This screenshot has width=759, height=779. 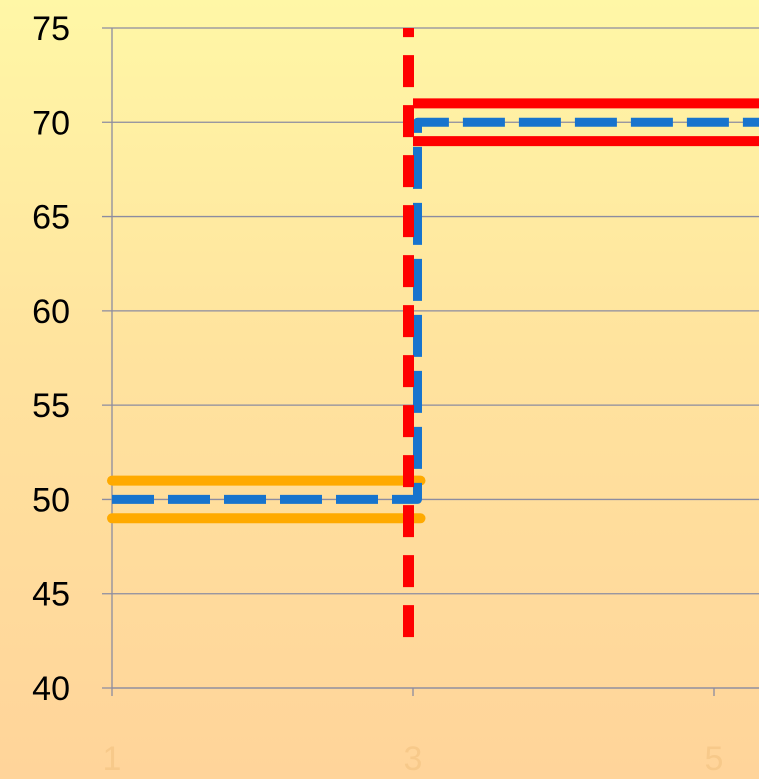 What do you see at coordinates (51, 406) in the screenshot?
I see `y-tick-label-55: 55` at bounding box center [51, 406].